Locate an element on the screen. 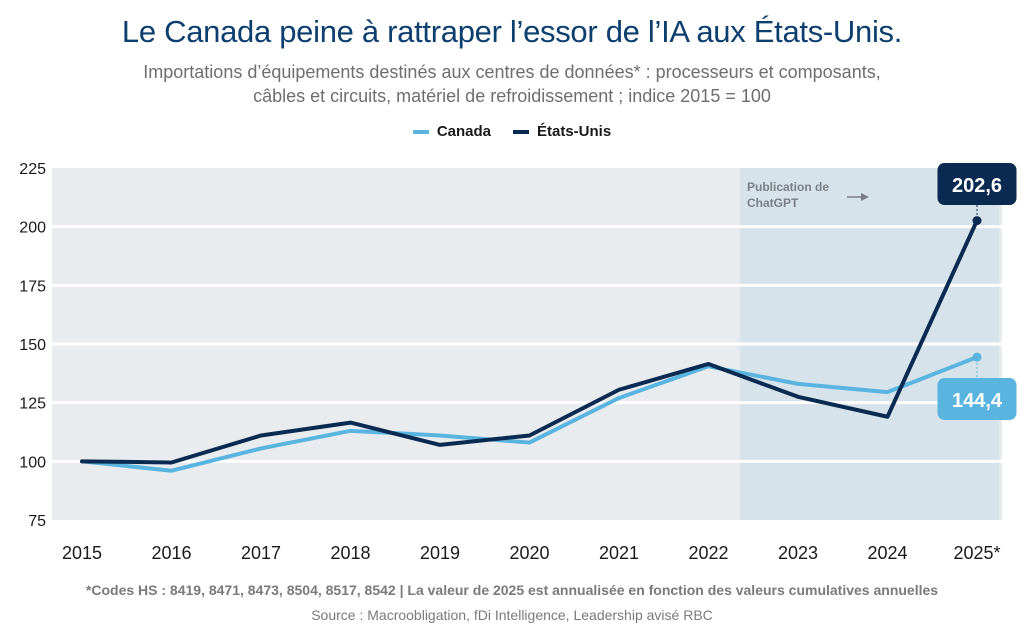 This screenshot has height=634, width=1024. x-tick-label: 2025* is located at coordinates (976, 553).